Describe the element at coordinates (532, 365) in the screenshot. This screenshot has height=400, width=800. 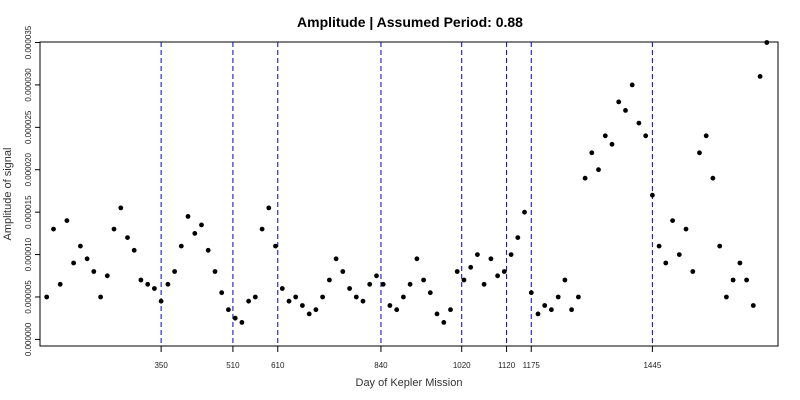
I see `x-tick-label: 1175` at that location.